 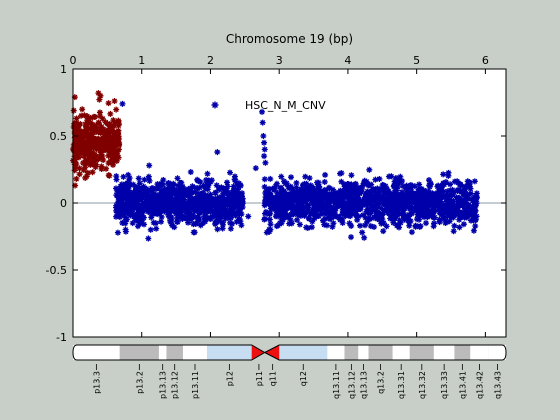 I want to click on ideogram-outline, so click(x=289, y=352).